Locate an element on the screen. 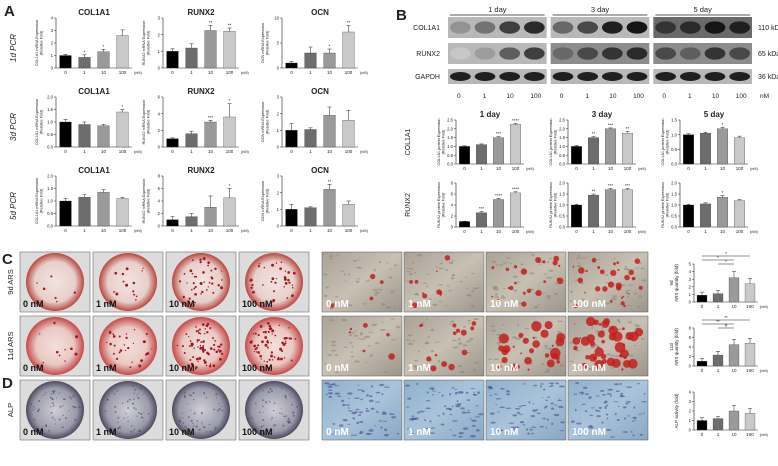  panel-letter-c: C is located at coordinates (7, 259).